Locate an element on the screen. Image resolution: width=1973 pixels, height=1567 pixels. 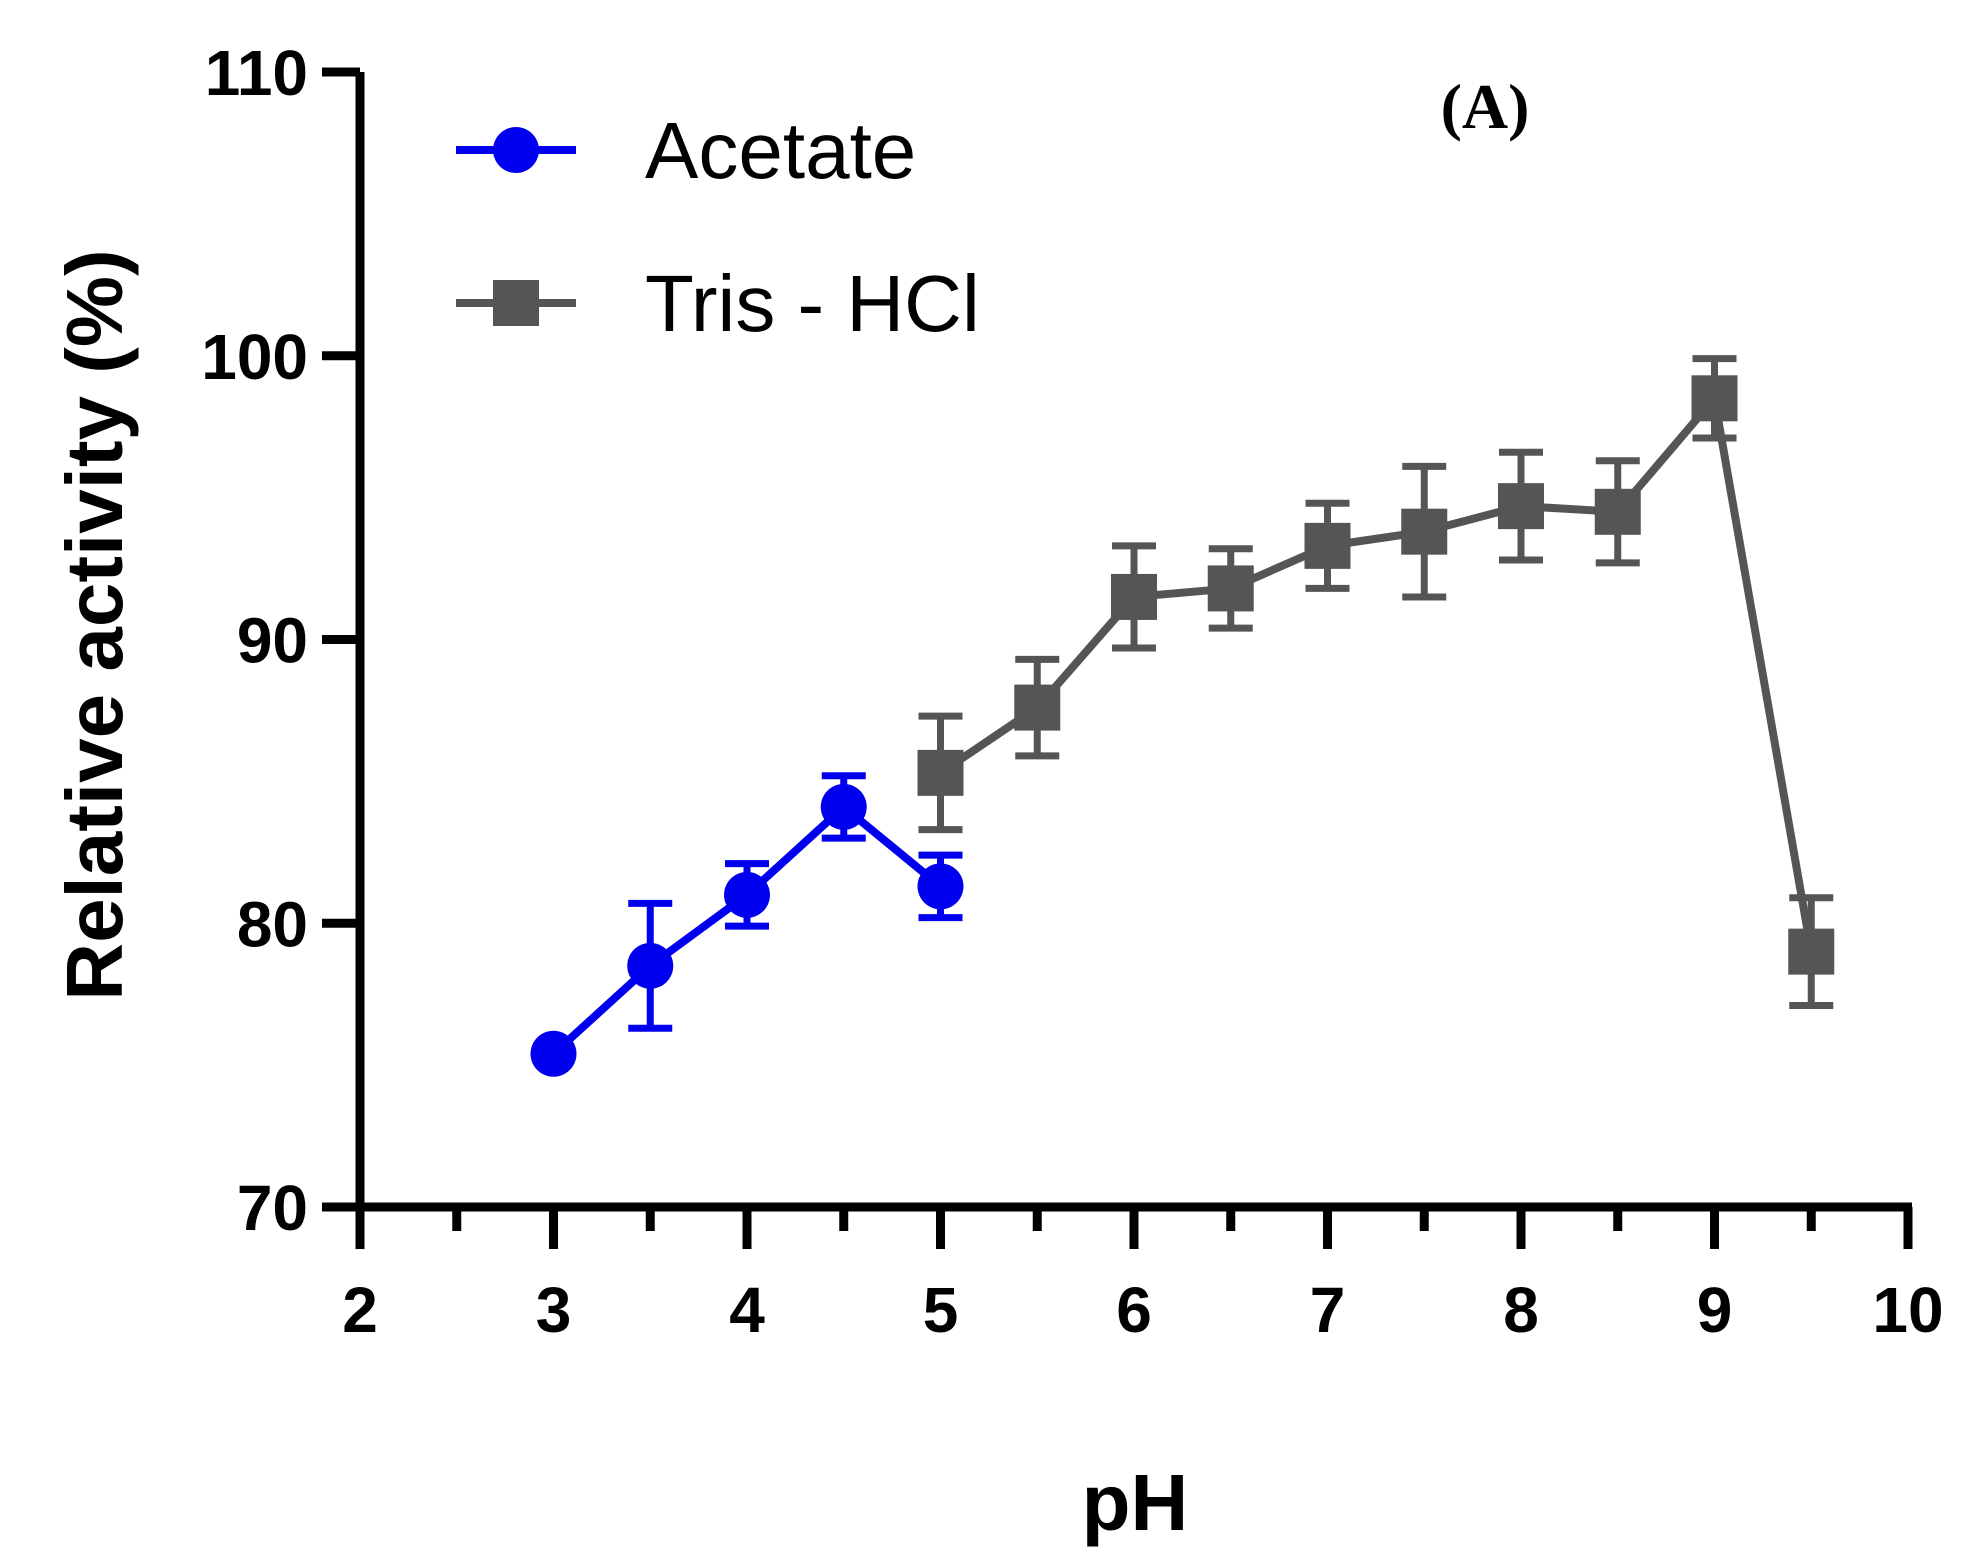
y-axis-title: Relative activity (%) is located at coordinates (94, 624).